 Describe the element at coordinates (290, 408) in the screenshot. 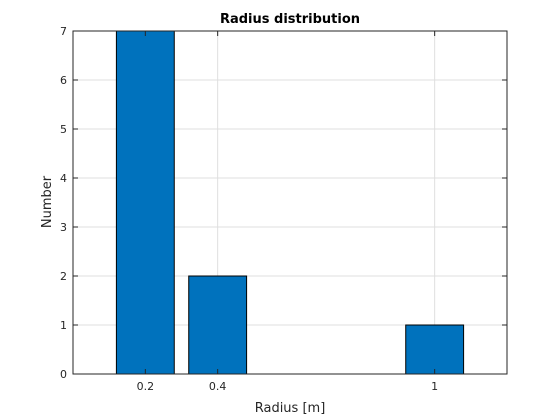

I see `x-axis-label: Radius [m]` at that location.